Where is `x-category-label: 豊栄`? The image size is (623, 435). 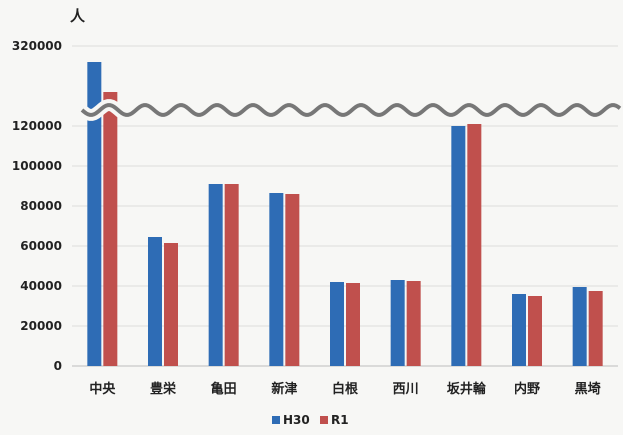 x-category-label: 豊栄 is located at coordinates (163, 389).